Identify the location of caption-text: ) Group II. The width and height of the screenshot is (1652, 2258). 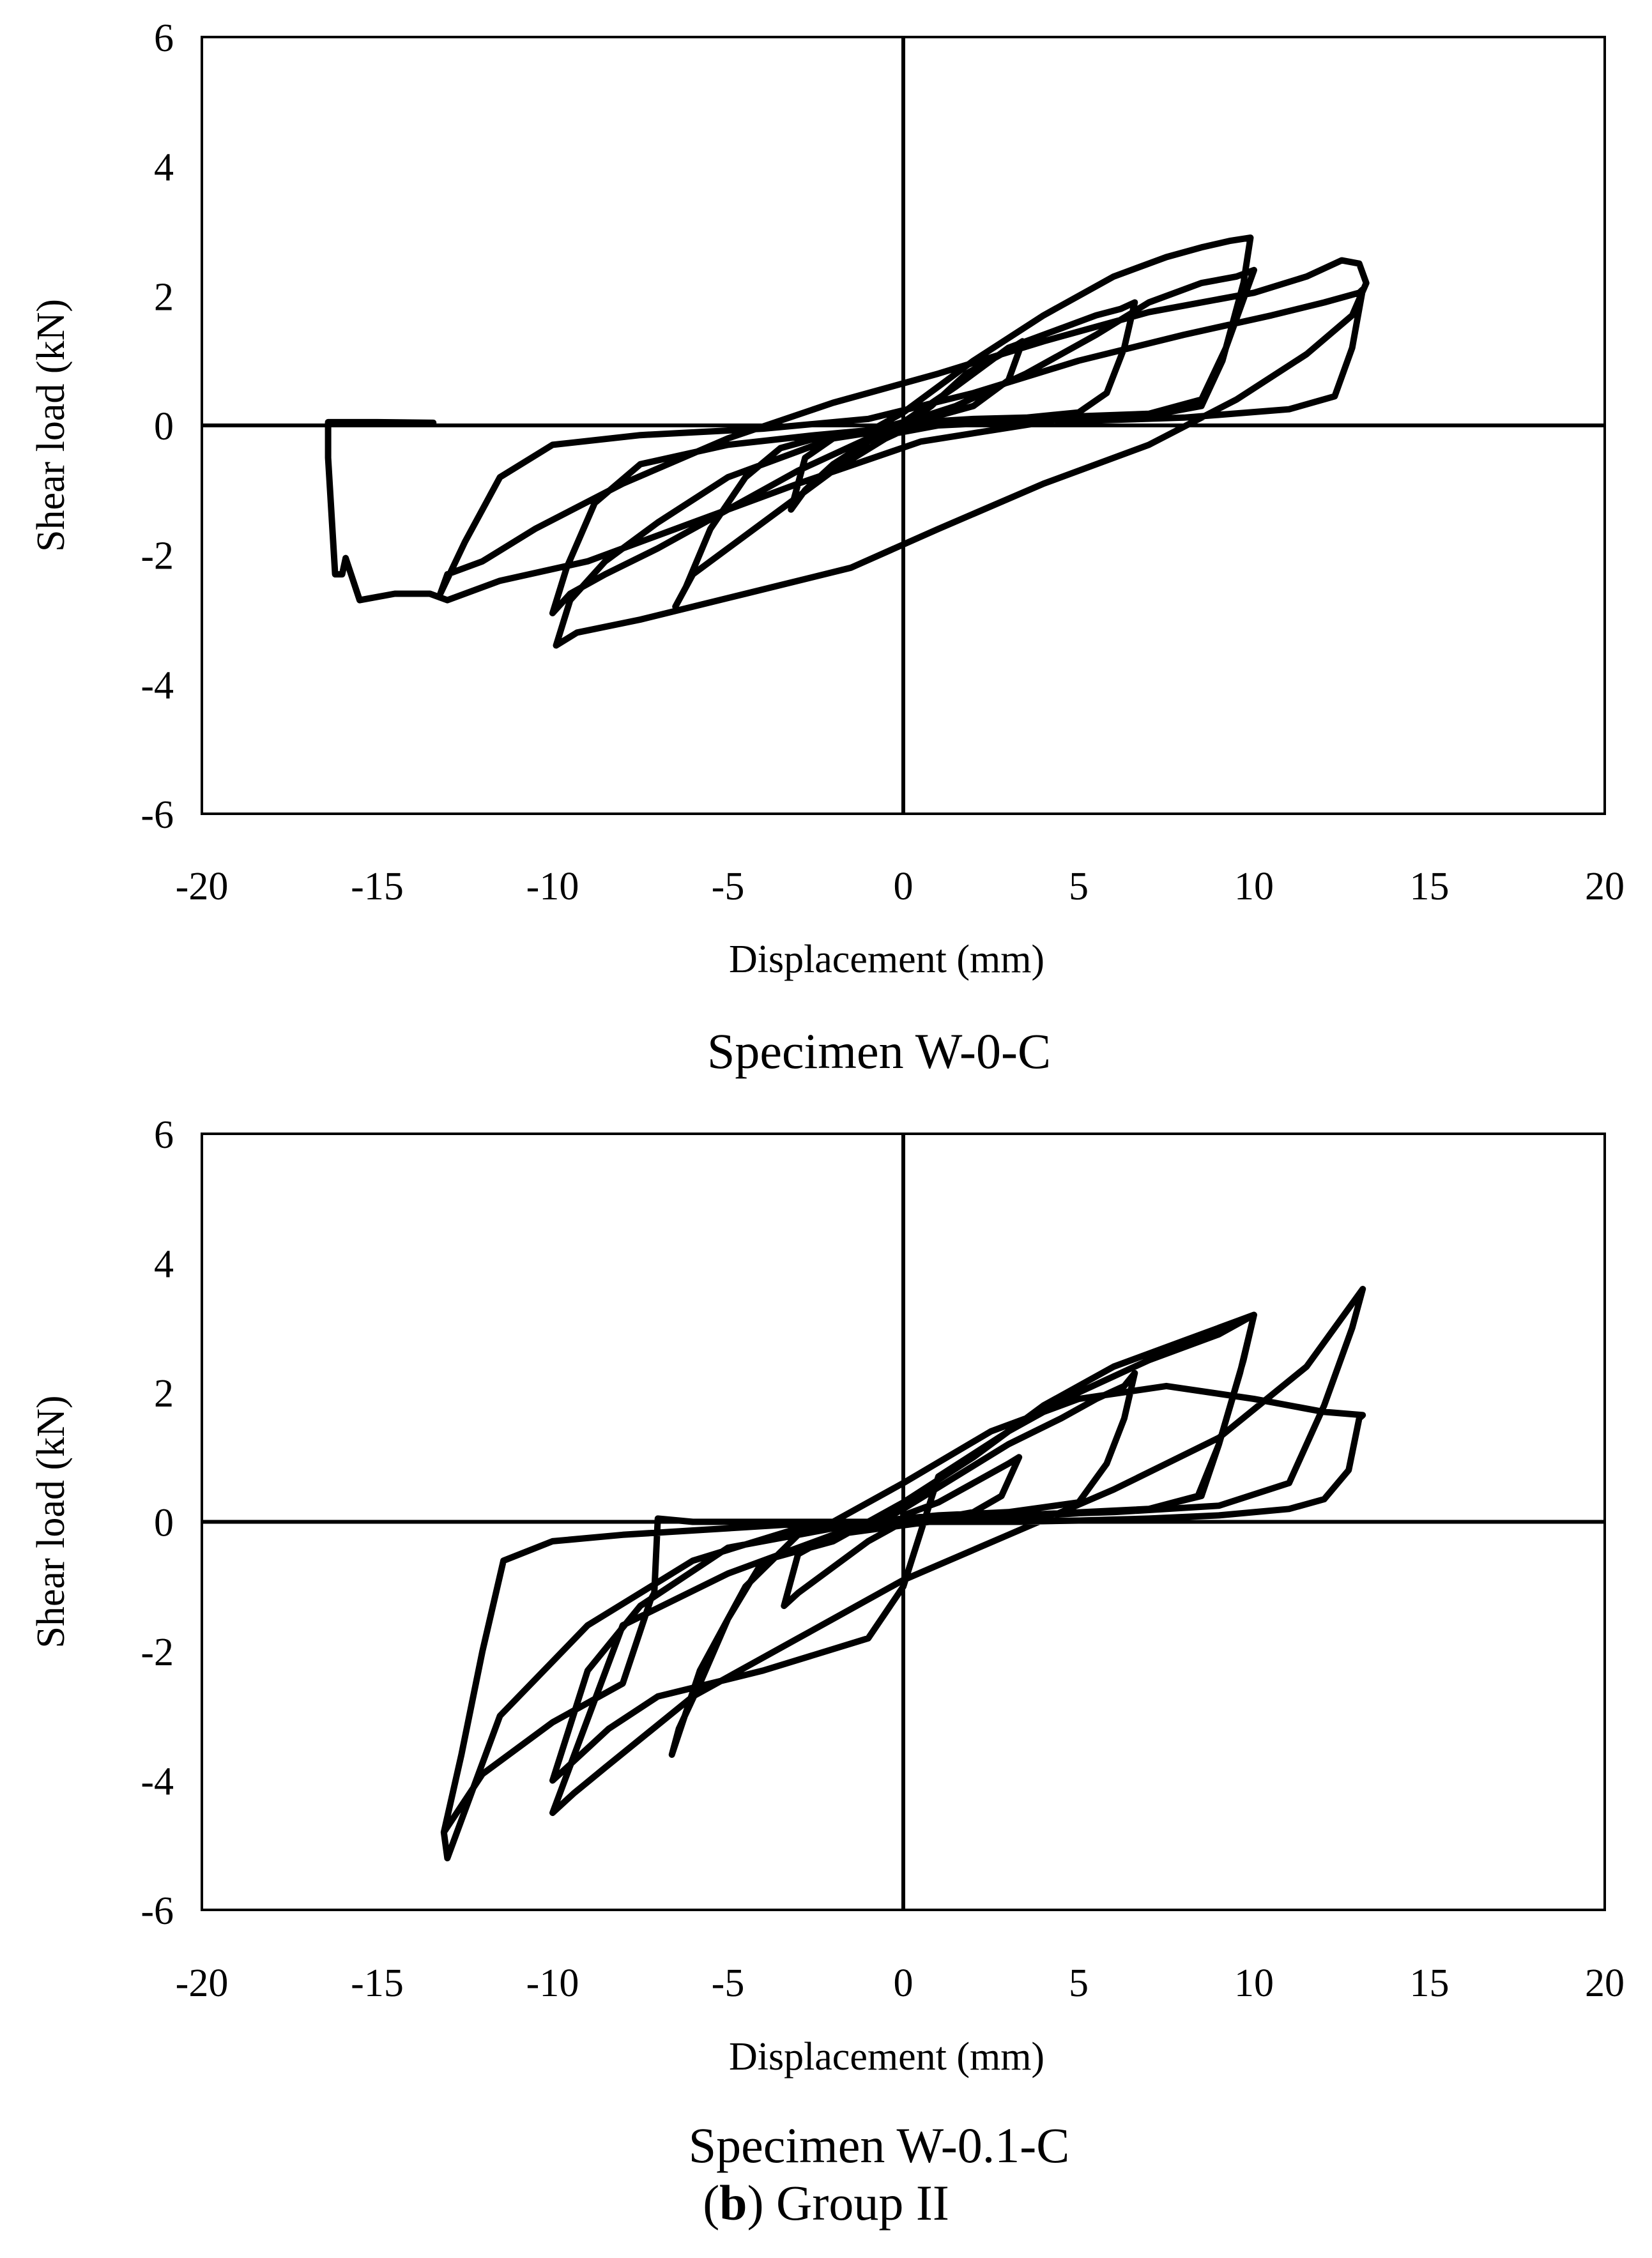
(848, 2203).